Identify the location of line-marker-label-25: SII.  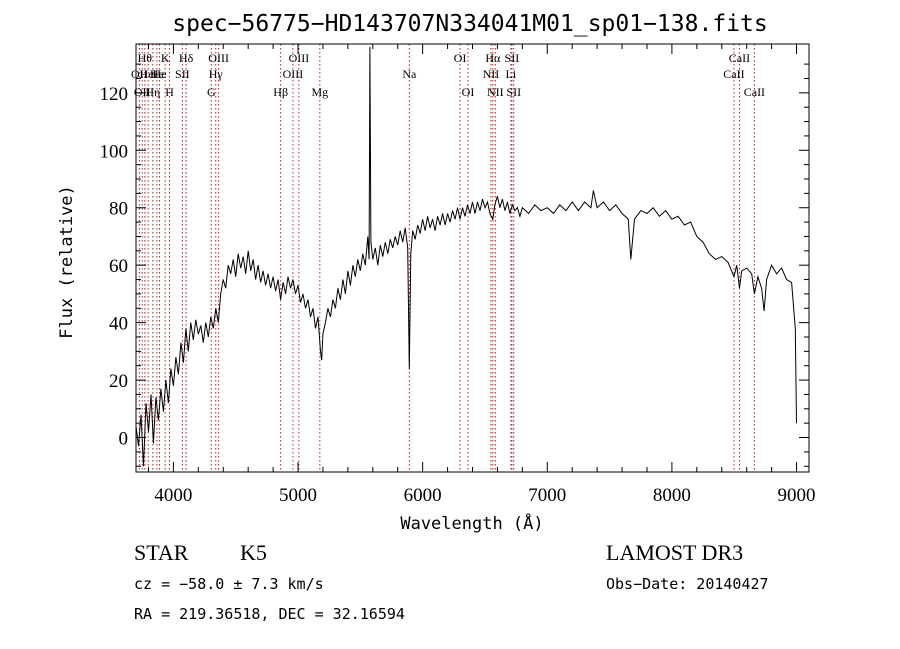
(512, 58).